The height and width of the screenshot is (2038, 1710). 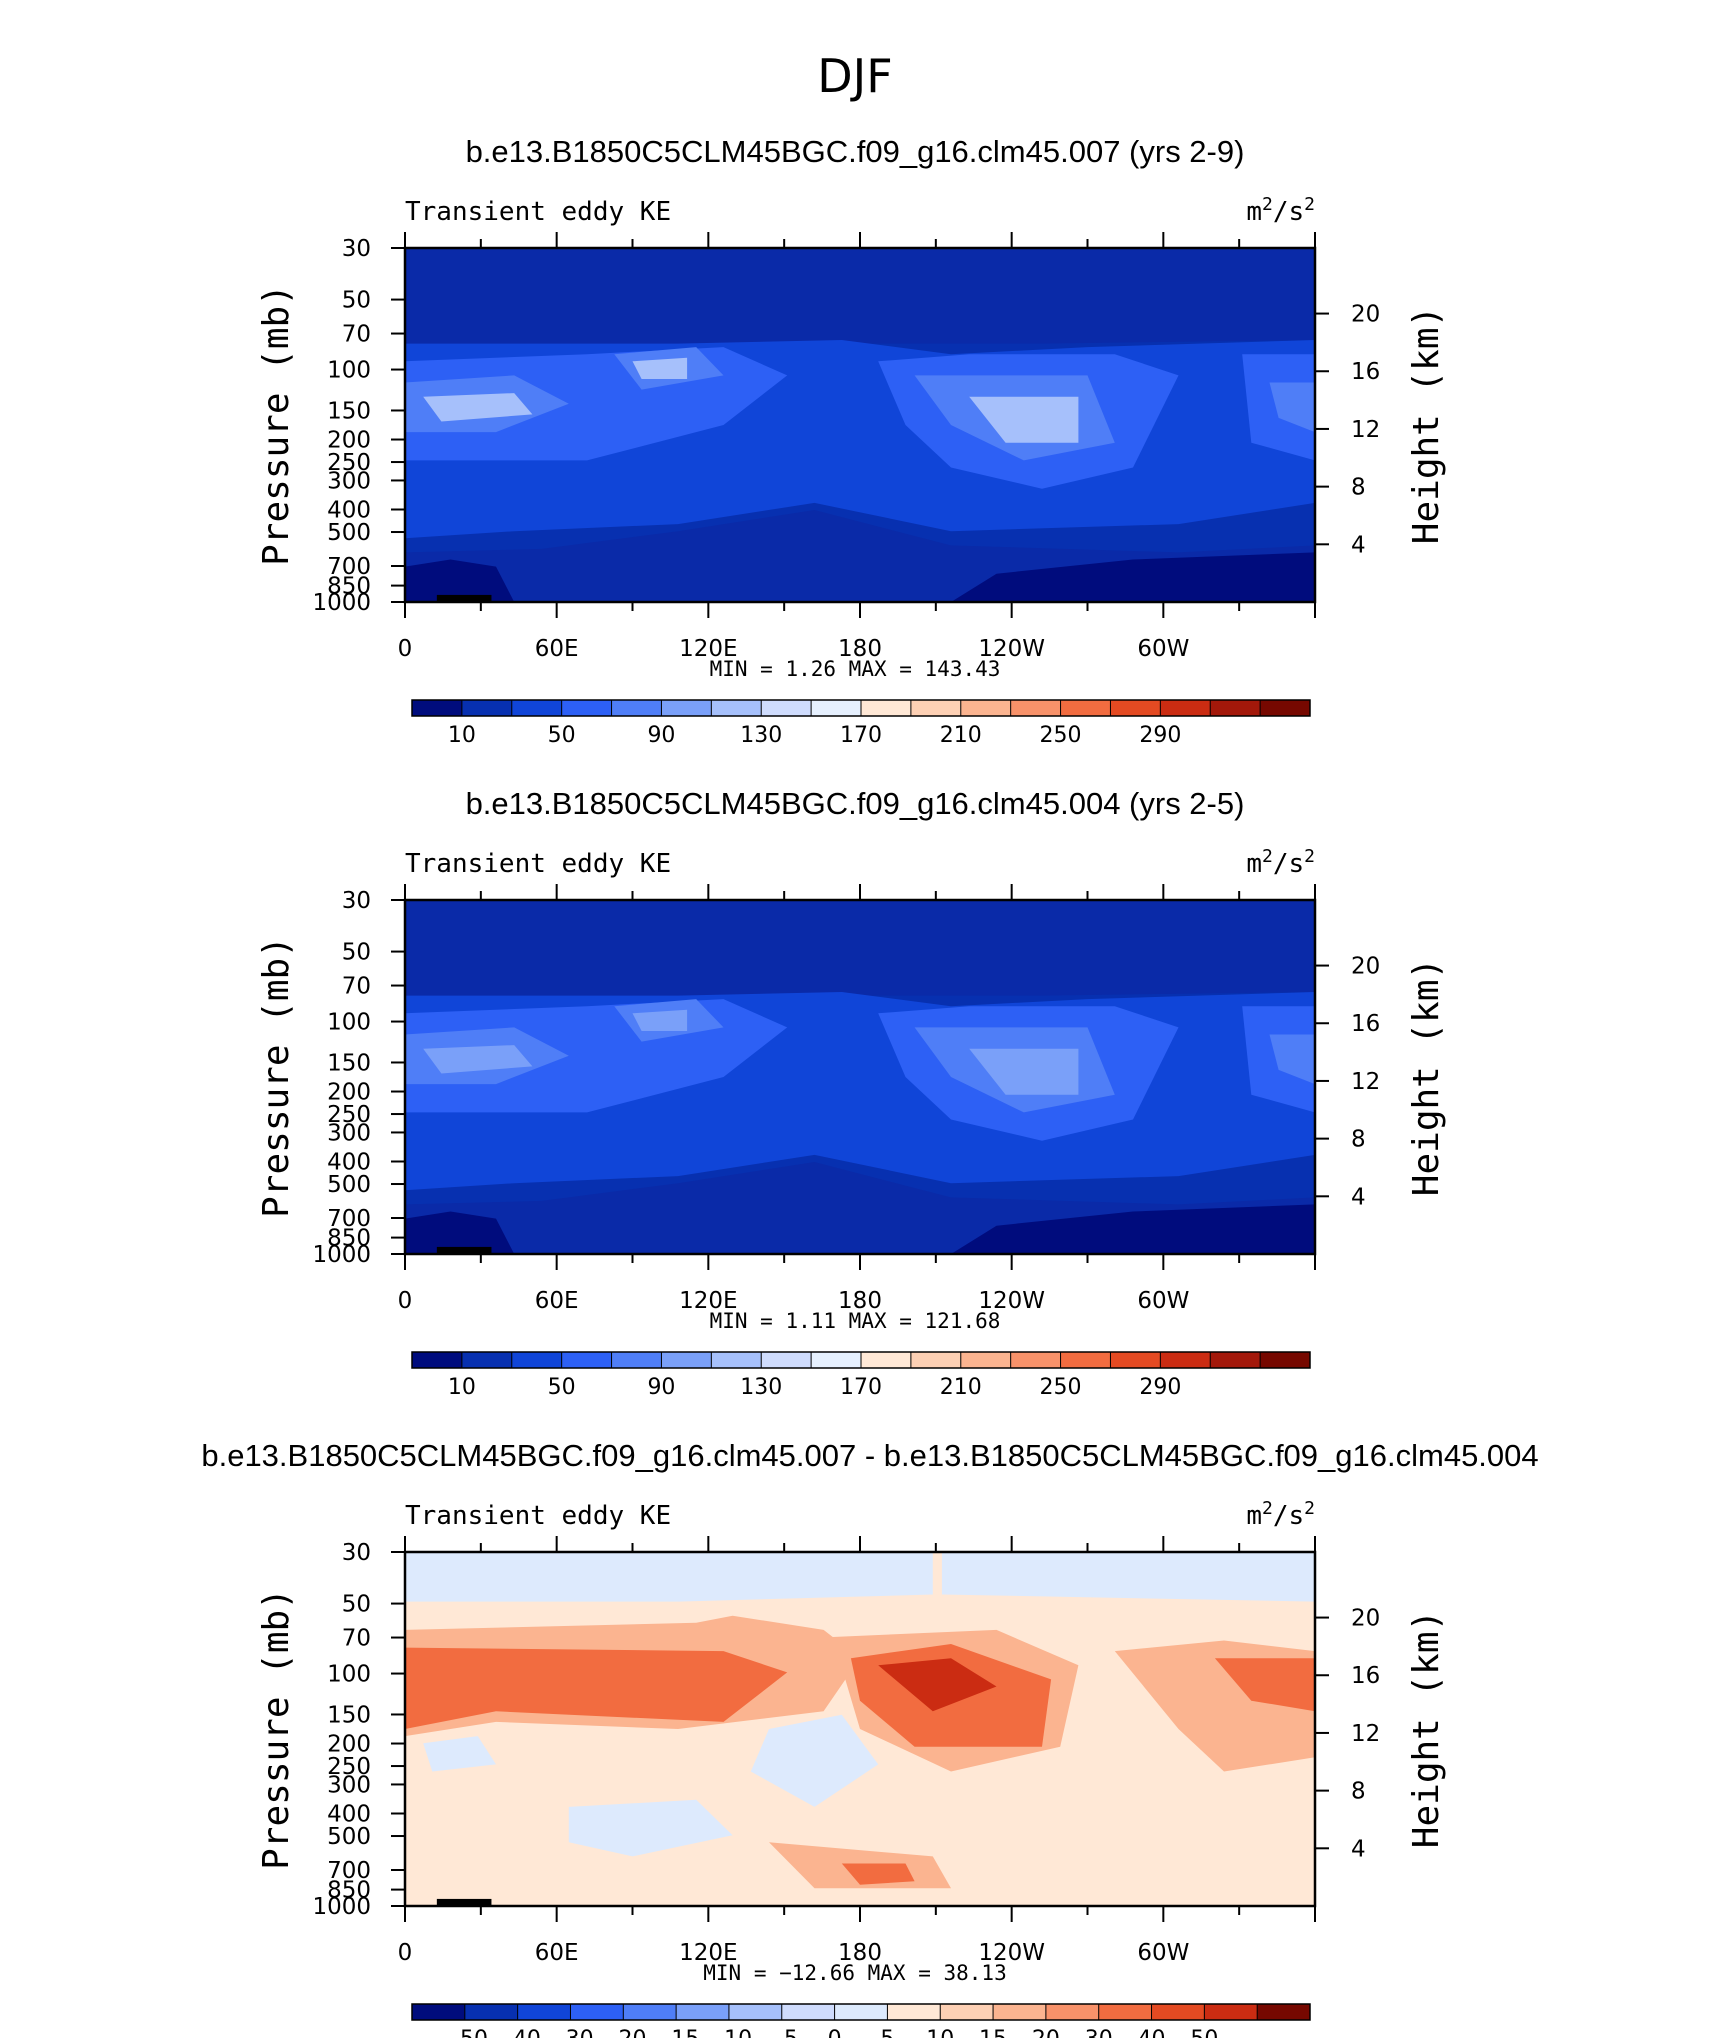 What do you see at coordinates (860, 296) in the screenshot?
I see `contour-fill-strat` at bounding box center [860, 296].